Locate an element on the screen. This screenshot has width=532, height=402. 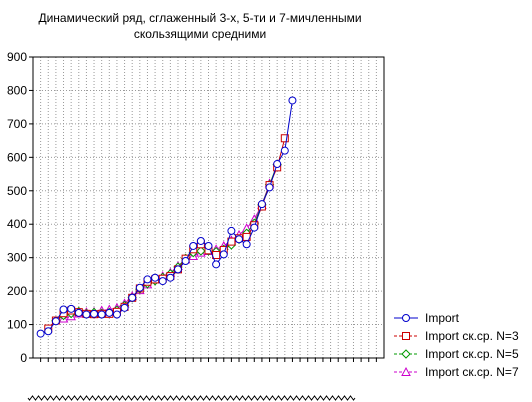
y-tick-label-3: 300 is located at coordinates (17, 258).